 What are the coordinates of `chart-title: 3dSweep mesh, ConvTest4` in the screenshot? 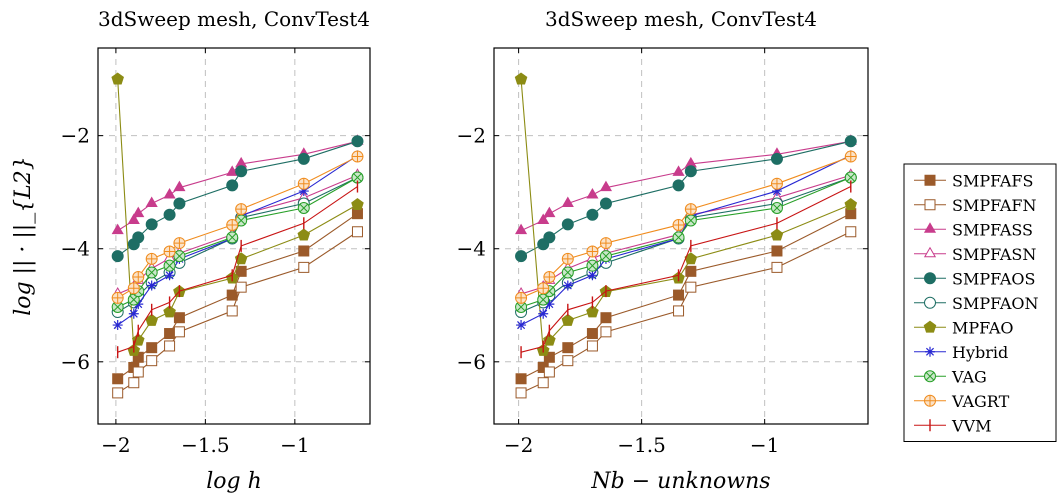 It's located at (681, 19).